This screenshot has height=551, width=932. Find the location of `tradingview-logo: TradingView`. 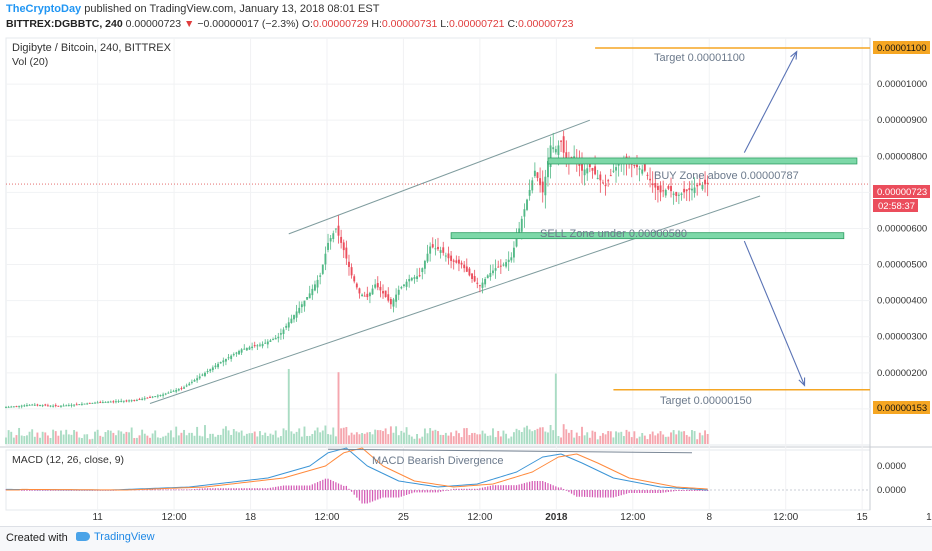

tradingview-logo: TradingView is located at coordinates (115, 537).